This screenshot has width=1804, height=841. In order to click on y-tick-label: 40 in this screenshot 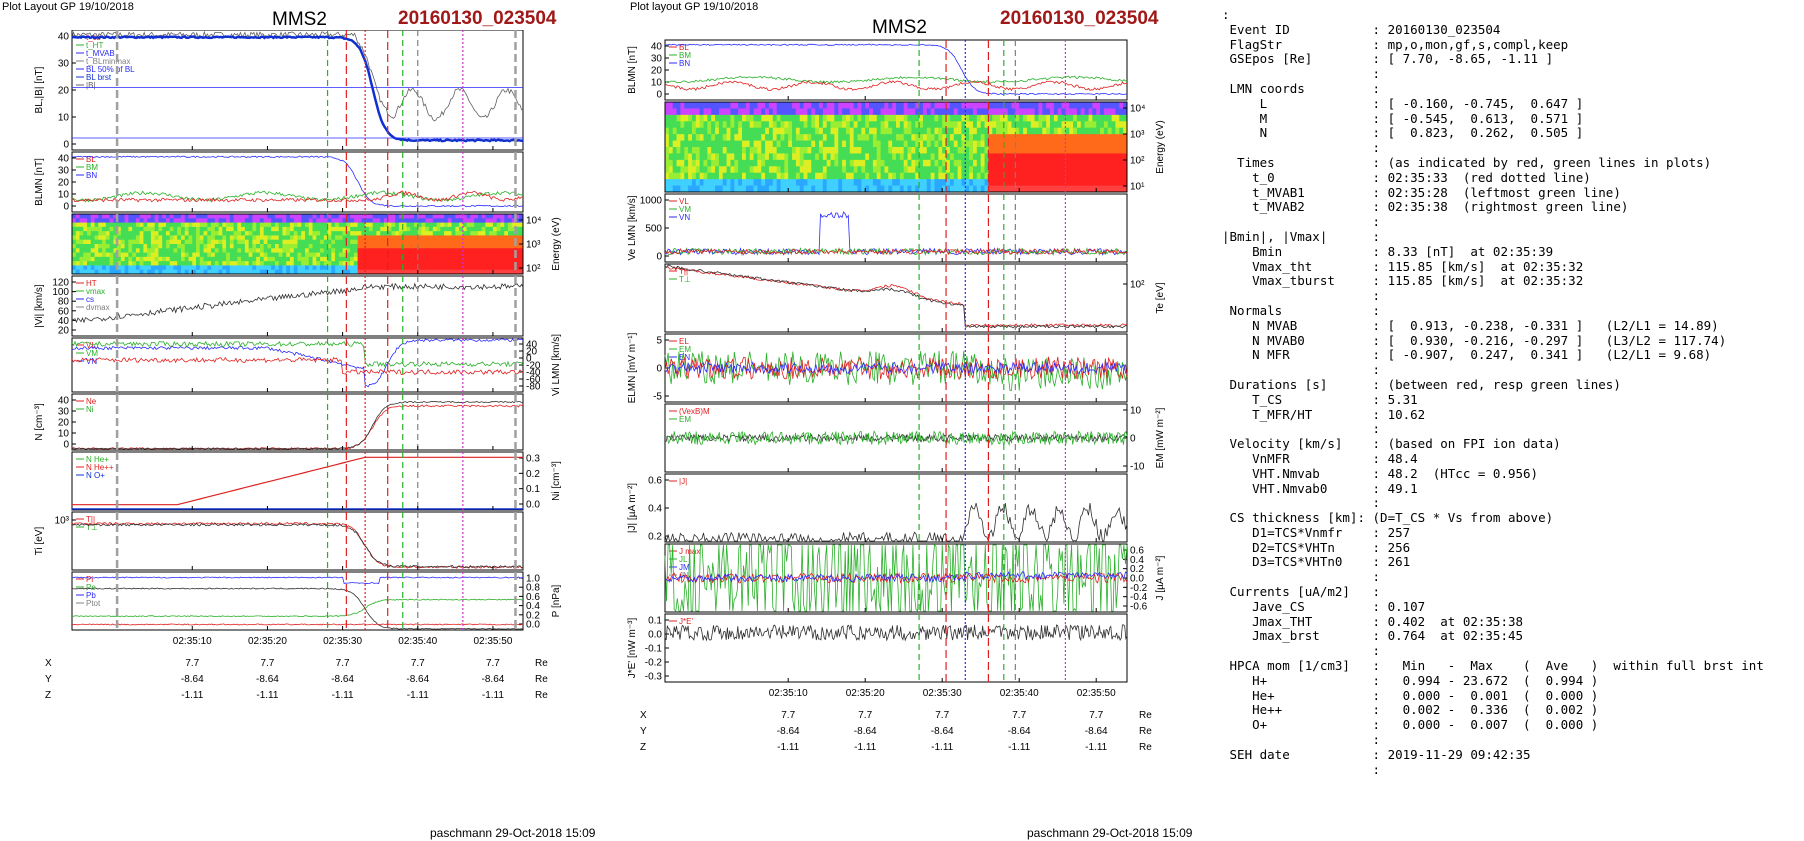, I will do `click(657, 47)`.